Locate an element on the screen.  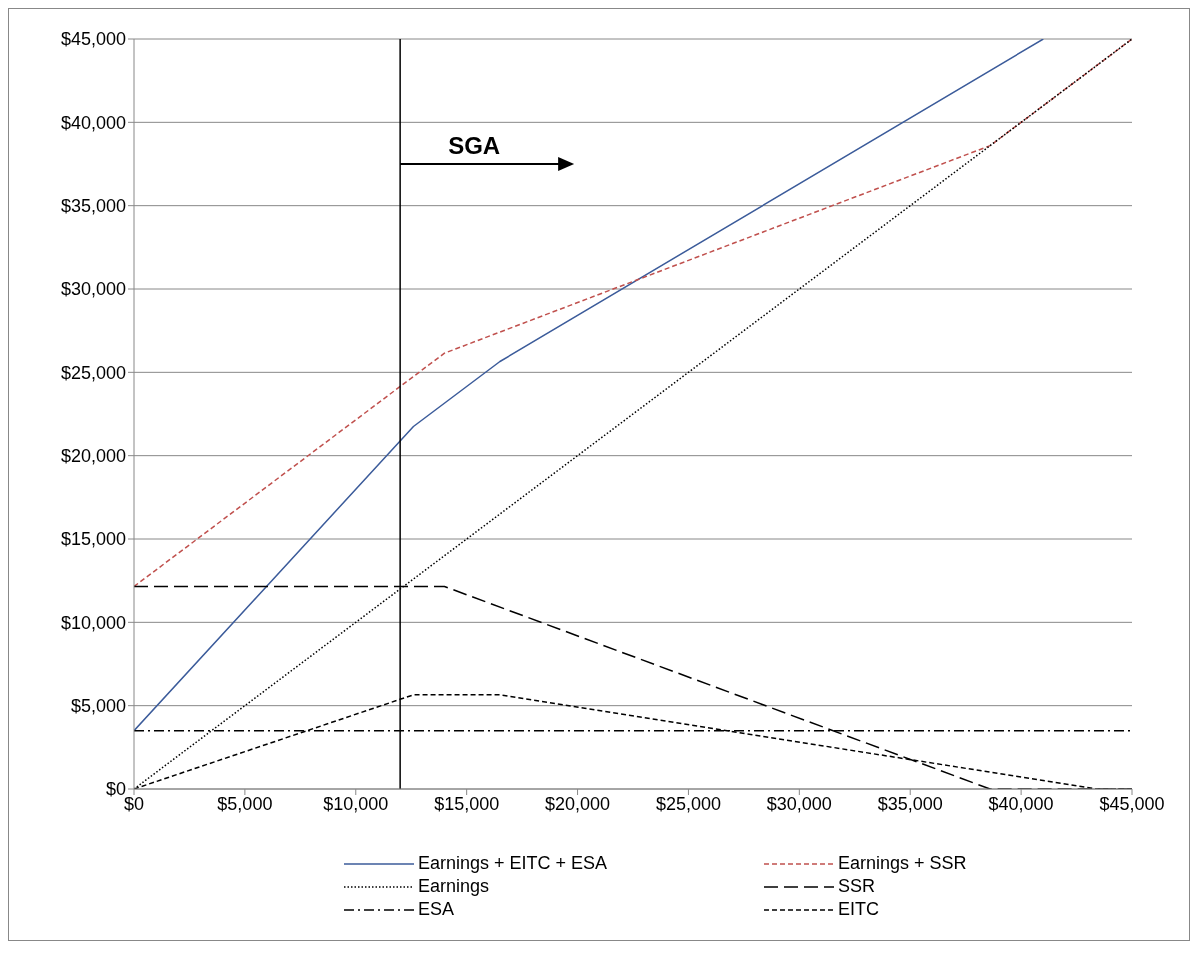
legend-label: Earnings + SSR is located at coordinates (902, 863).